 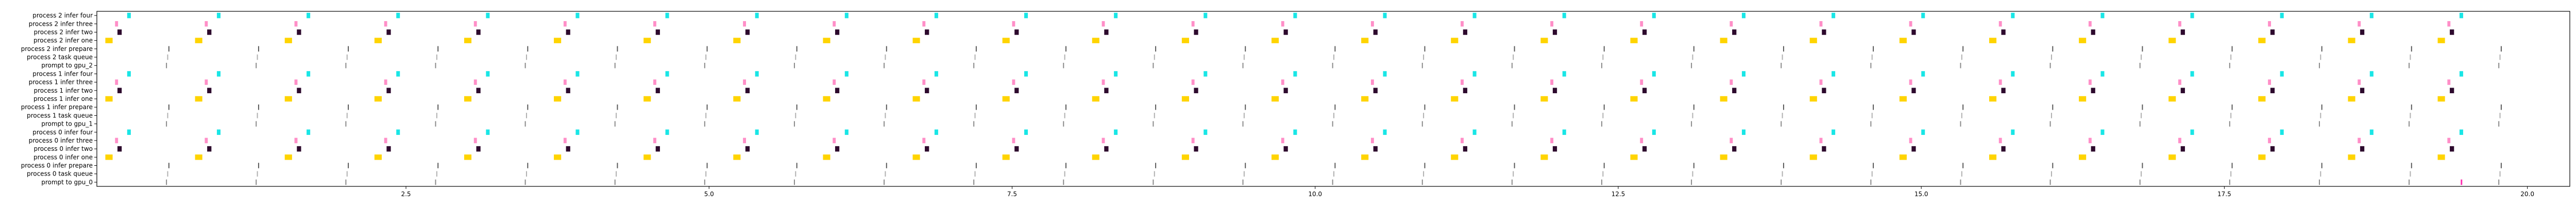 I want to click on y-tick-label: process 2 infer three, so click(x=61, y=23).